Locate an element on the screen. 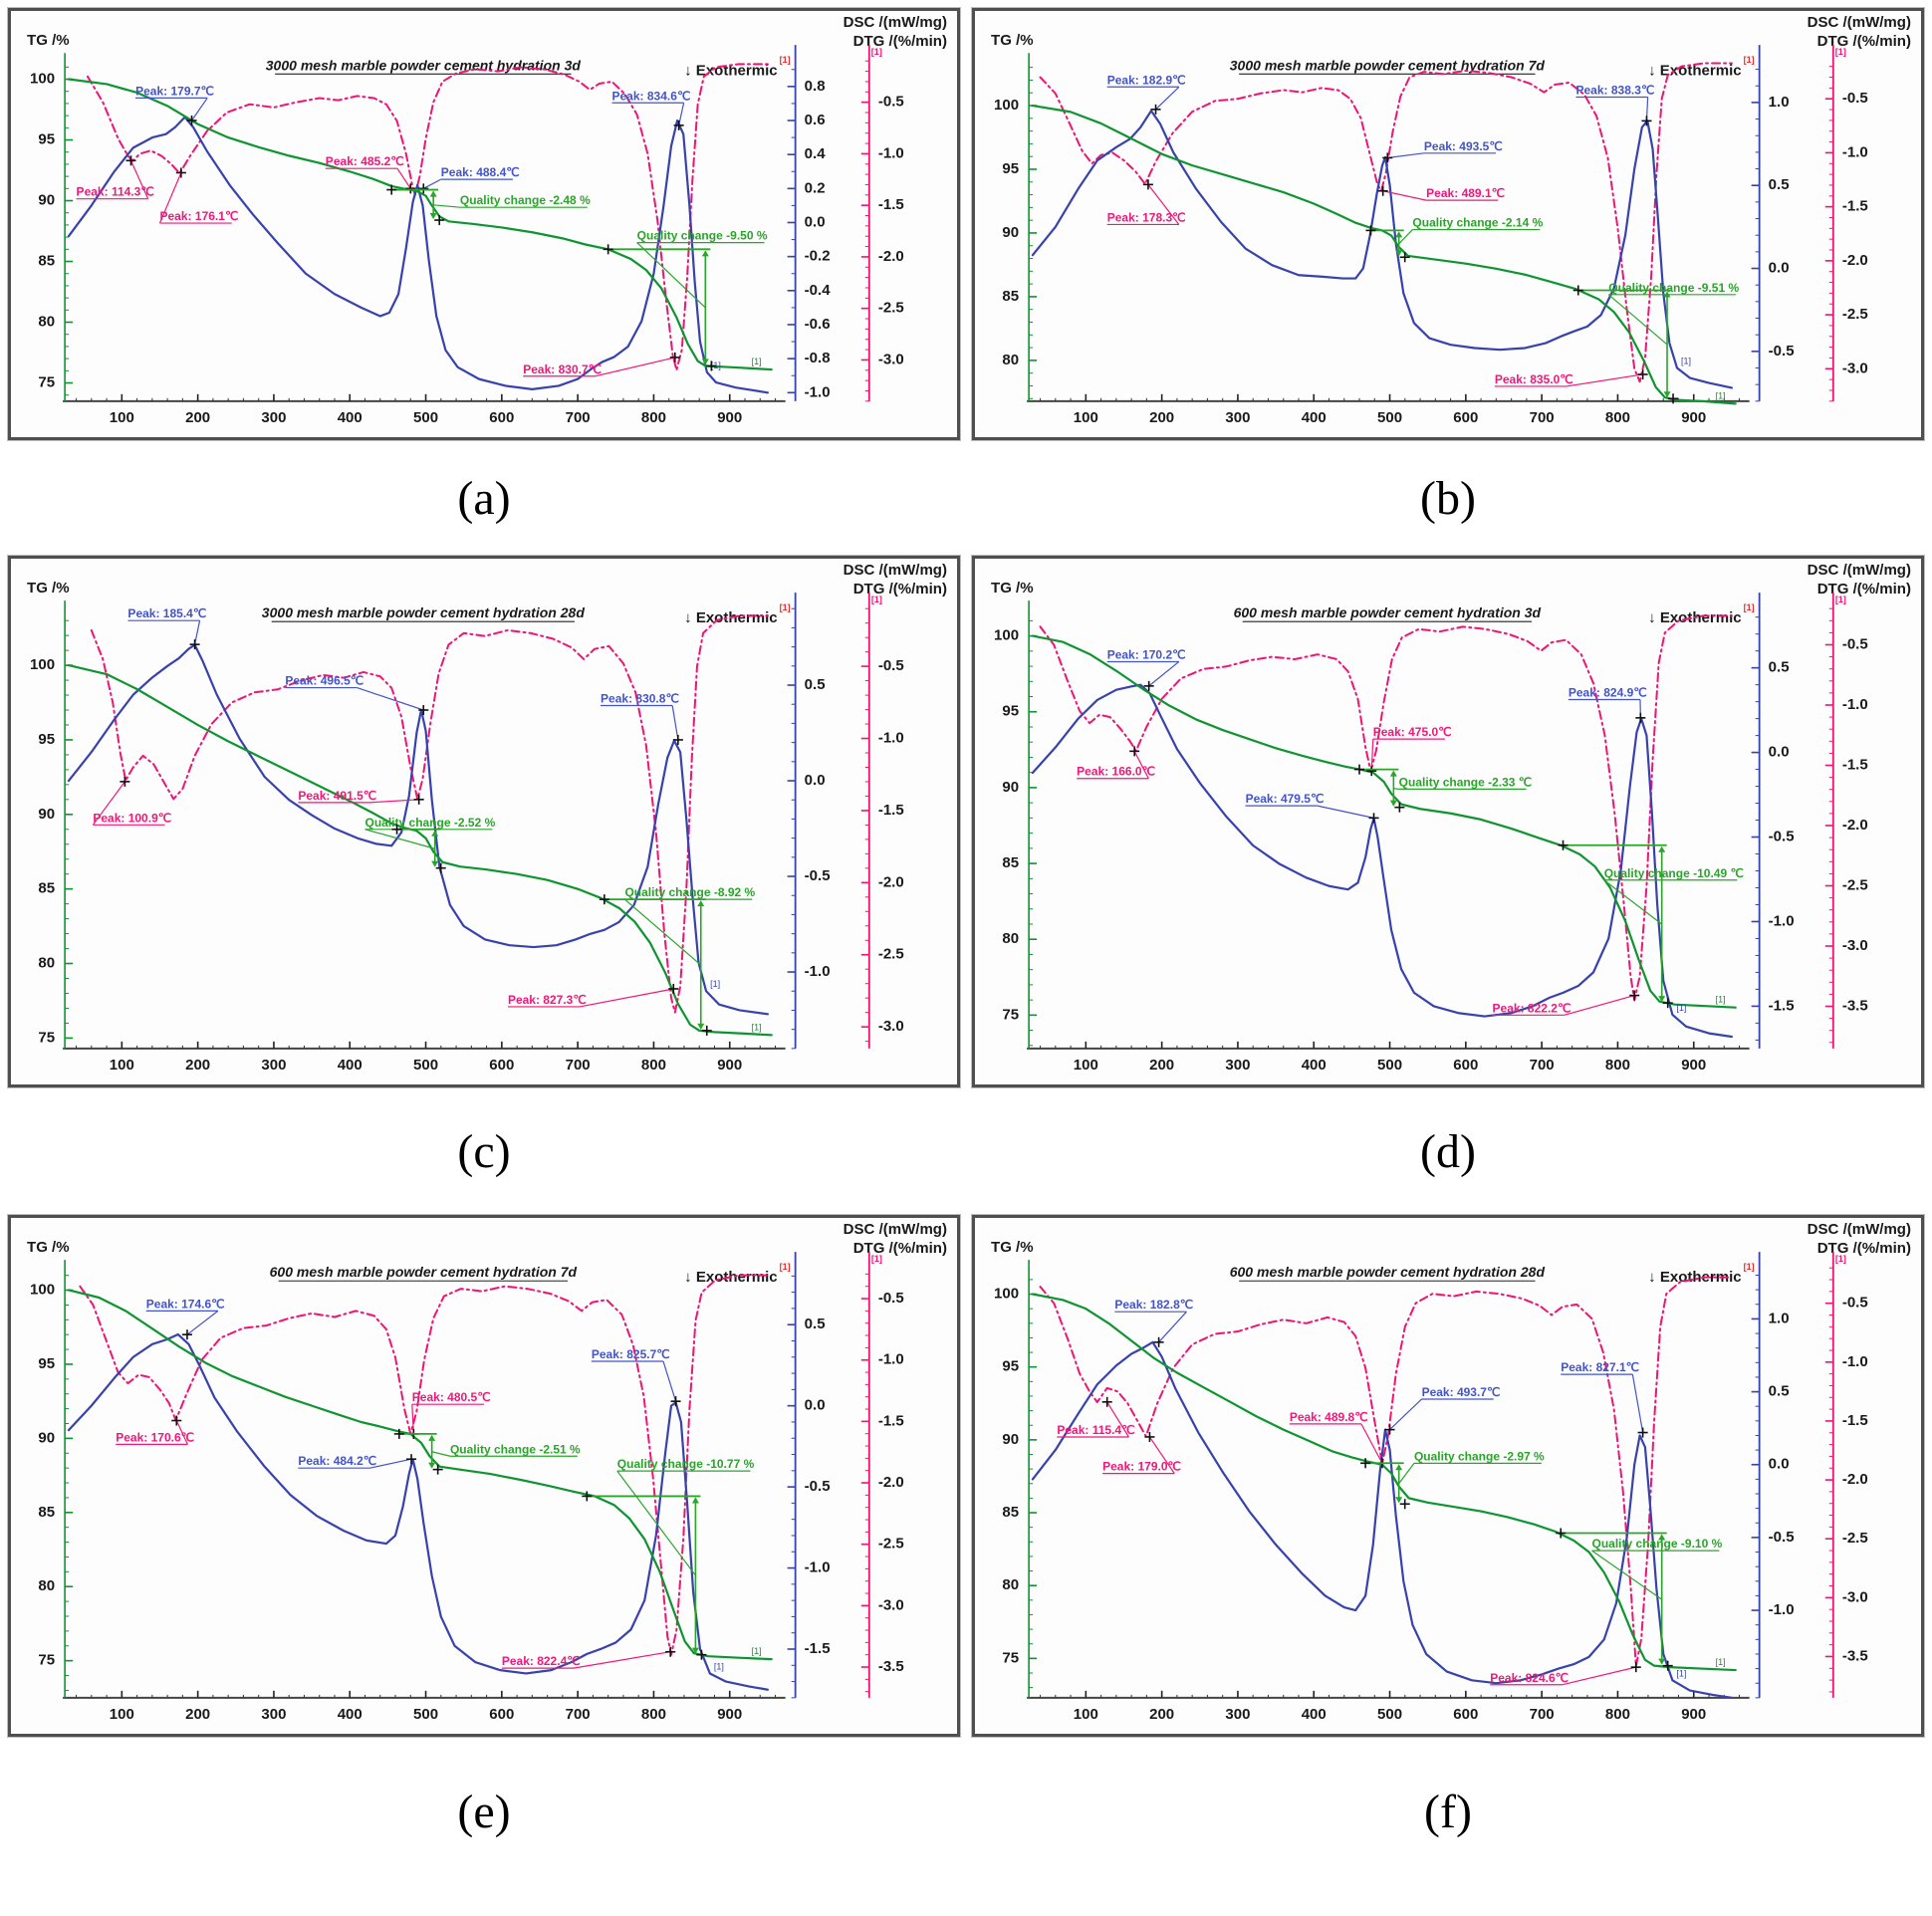  peak-annotation: Peak: 493.7℃ is located at coordinates (1461, 1392).